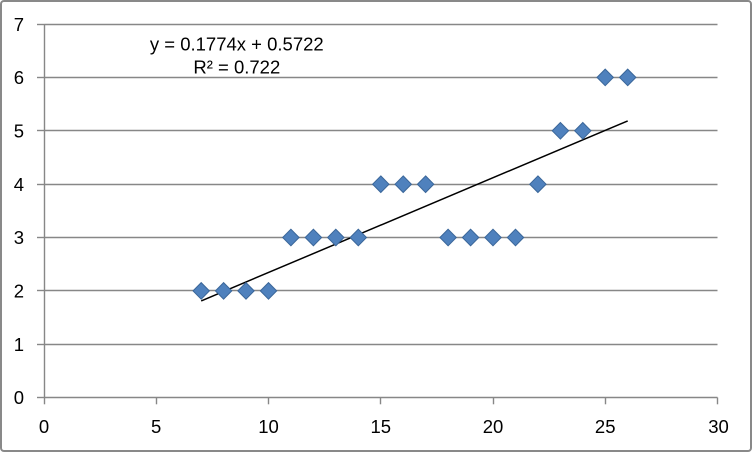  Describe the element at coordinates (19, 184) in the screenshot. I see `svg-text: 4` at that location.